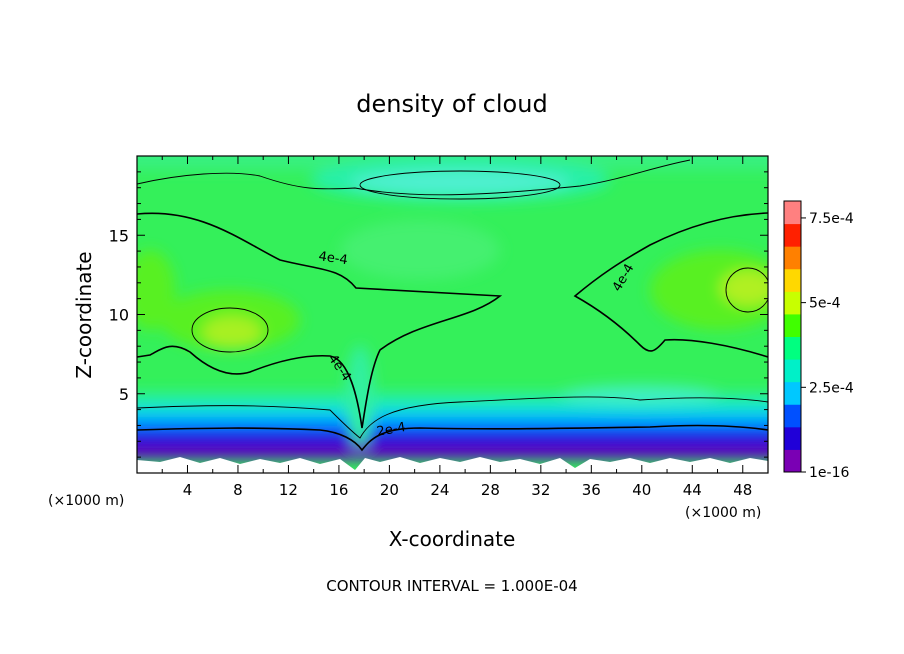  Describe the element at coordinates (451, 104) in the screenshot. I see `chart-title: density of cloud` at that location.